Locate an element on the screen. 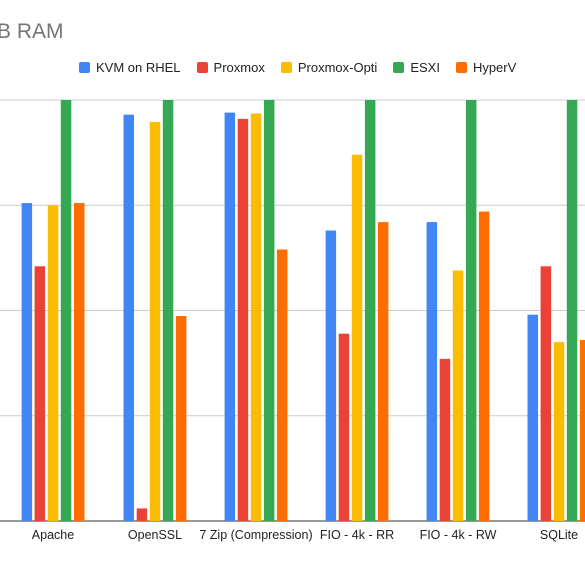 This screenshot has height=567, width=585. x-tick-label: FIO - 4k - RW is located at coordinates (458, 535).